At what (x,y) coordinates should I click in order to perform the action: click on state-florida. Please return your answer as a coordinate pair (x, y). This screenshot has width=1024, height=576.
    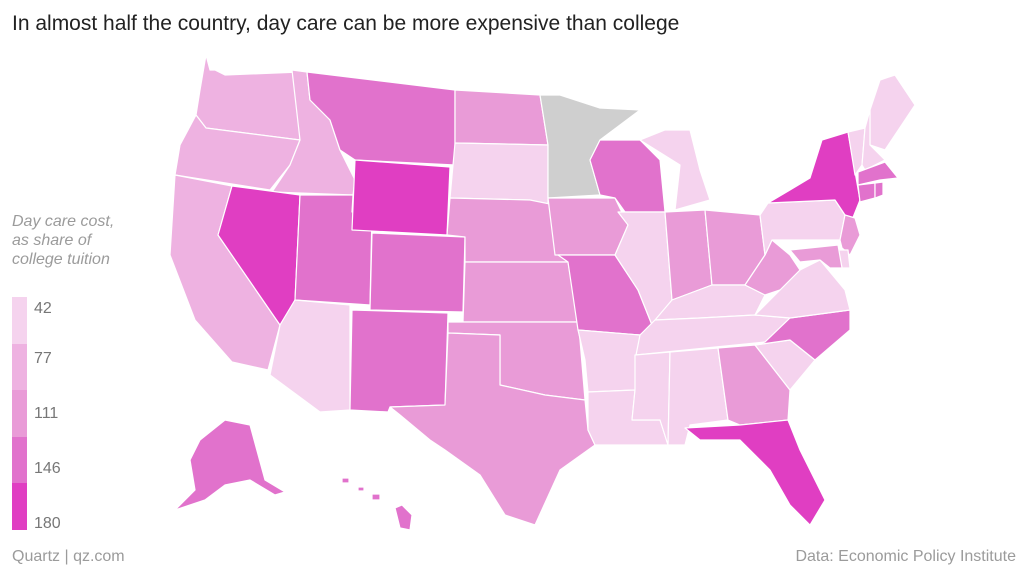
    Looking at the image, I should click on (755, 472).